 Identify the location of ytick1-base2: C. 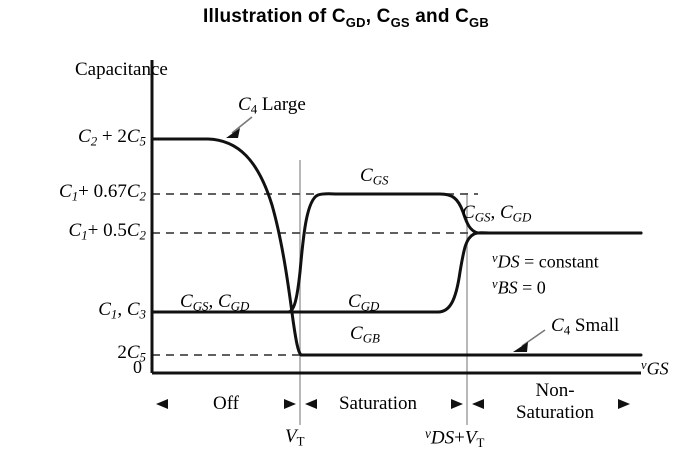
(133, 191).